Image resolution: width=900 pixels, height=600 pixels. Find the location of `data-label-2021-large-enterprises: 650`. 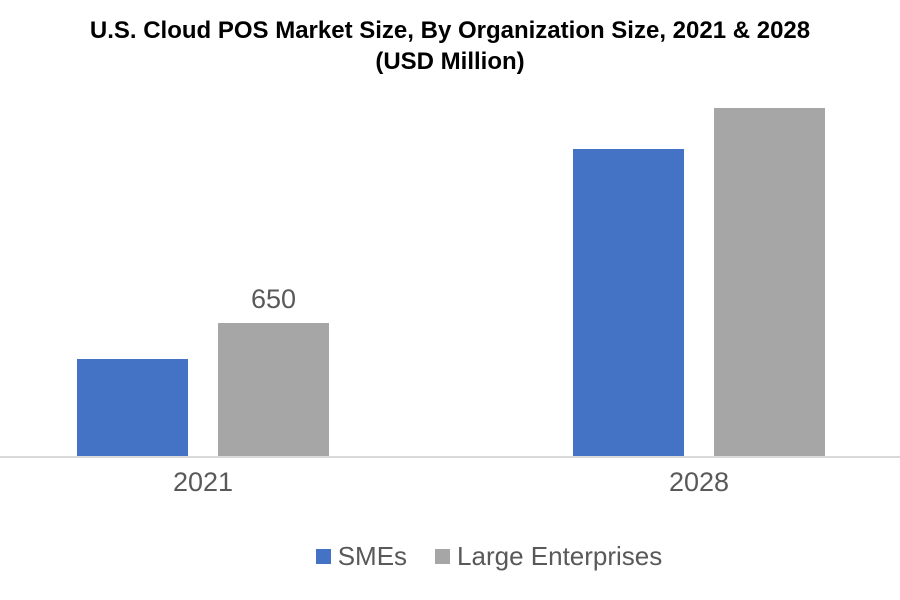

data-label-2021-large-enterprises: 650 is located at coordinates (273, 299).